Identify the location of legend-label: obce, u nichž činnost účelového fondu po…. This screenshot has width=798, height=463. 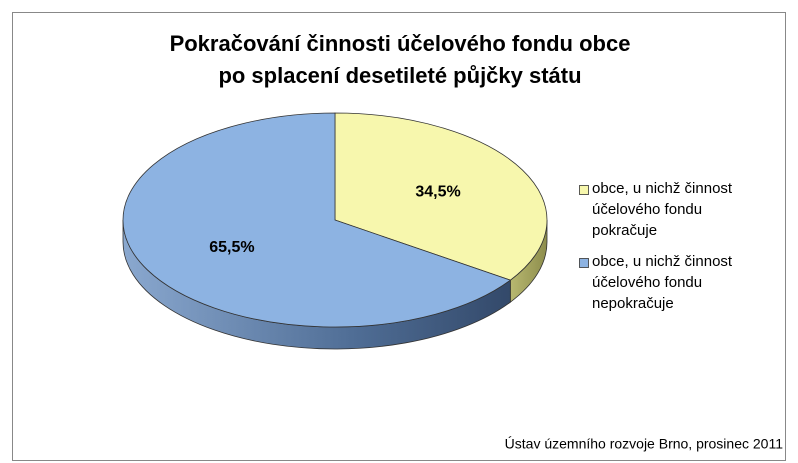
(662, 209).